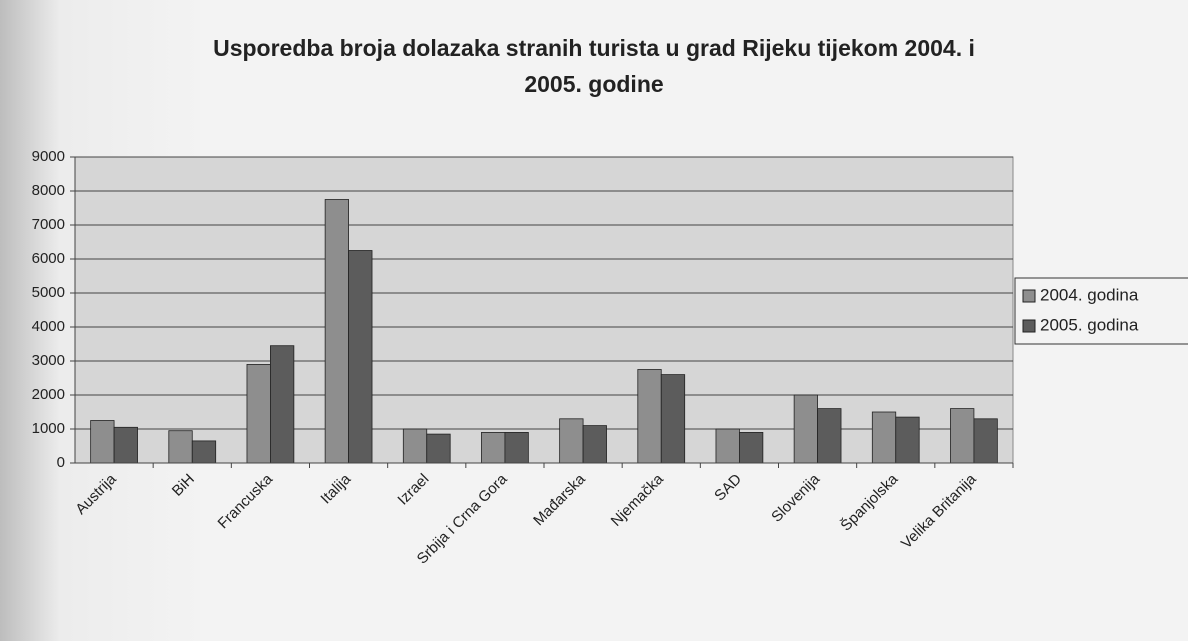 The height and width of the screenshot is (641, 1188). What do you see at coordinates (1089, 324) in the screenshot?
I see `legend-label: 2005. godina` at bounding box center [1089, 324].